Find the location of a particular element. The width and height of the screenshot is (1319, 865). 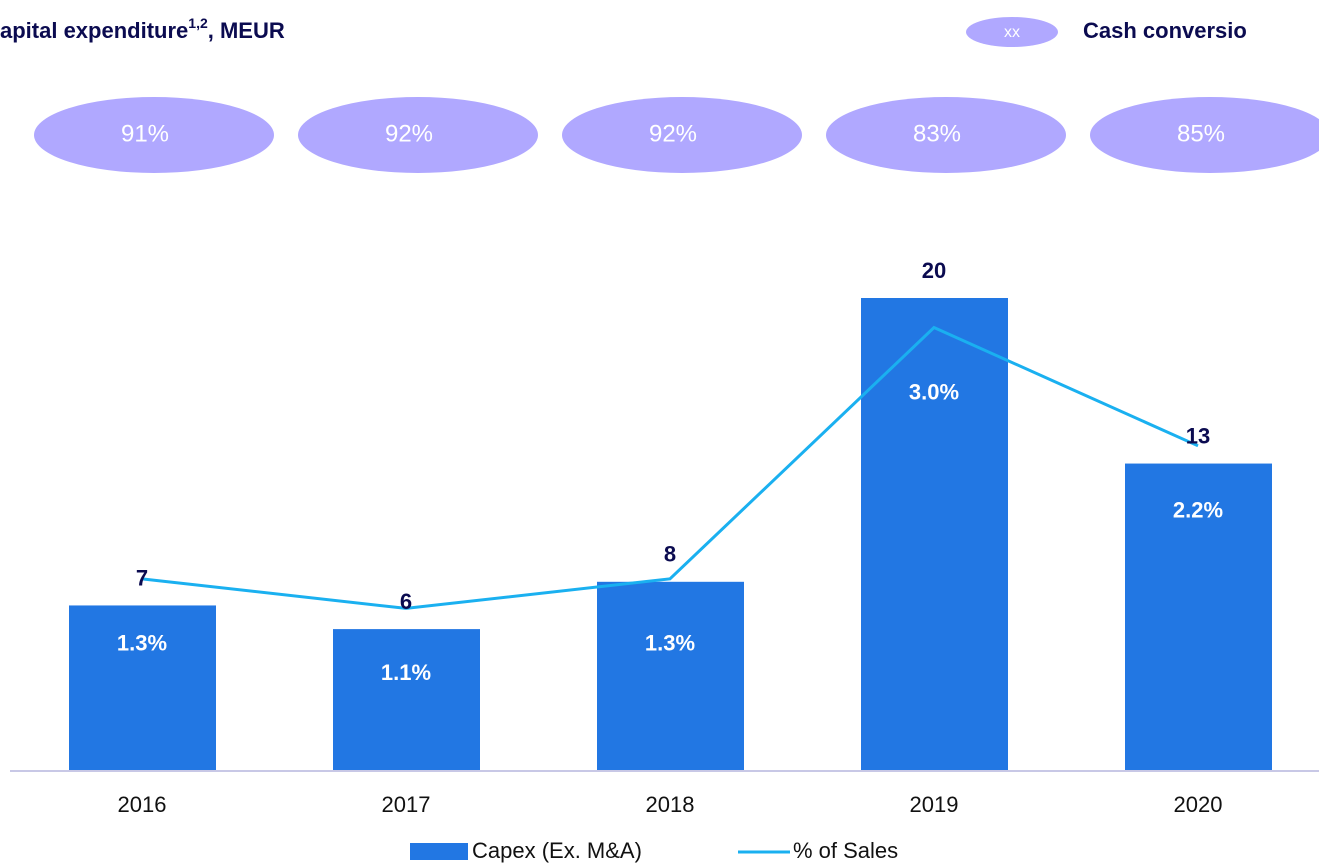

bar-value-label: 7 is located at coordinates (142, 577).